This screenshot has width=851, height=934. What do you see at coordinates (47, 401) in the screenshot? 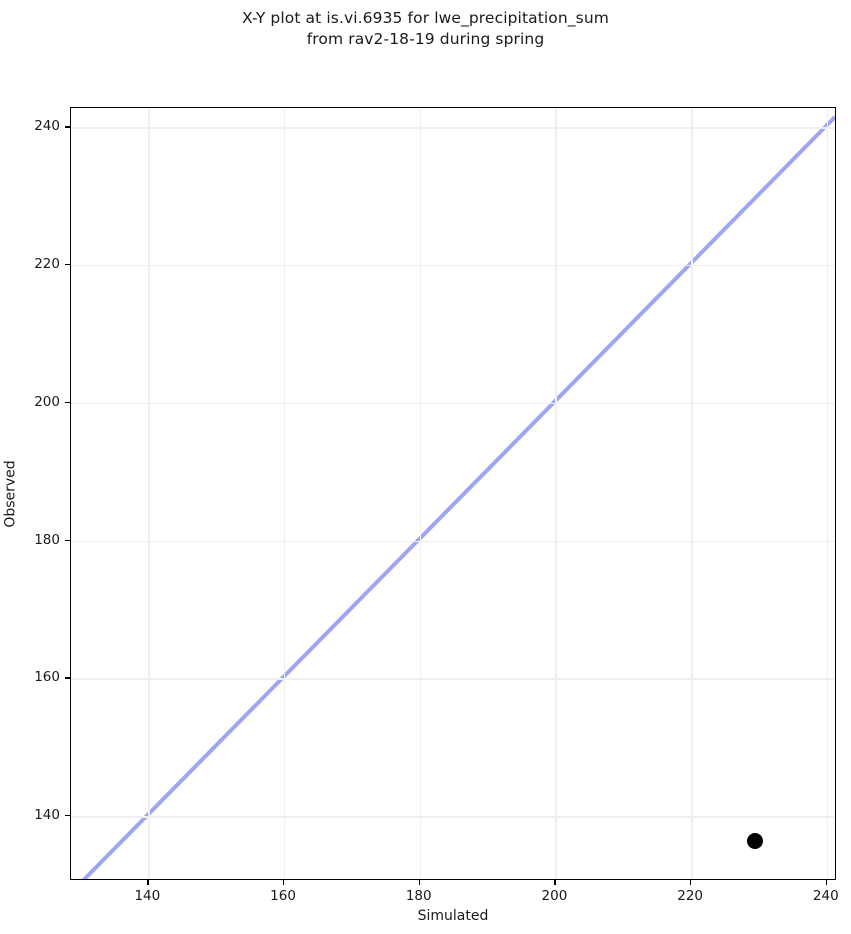
I see `y-tick-label: 200` at bounding box center [47, 401].